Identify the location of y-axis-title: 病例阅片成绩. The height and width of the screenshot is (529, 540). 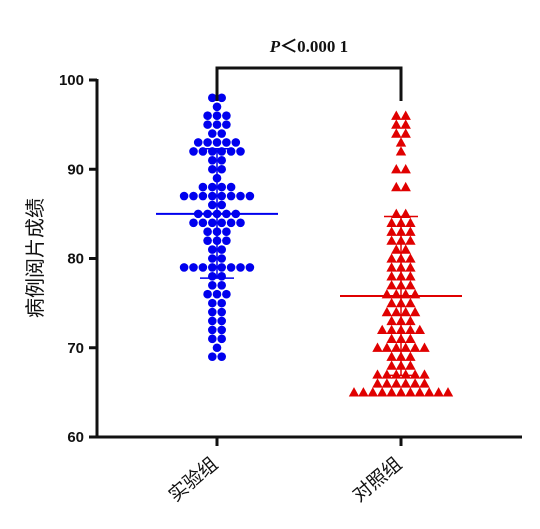
(35, 258).